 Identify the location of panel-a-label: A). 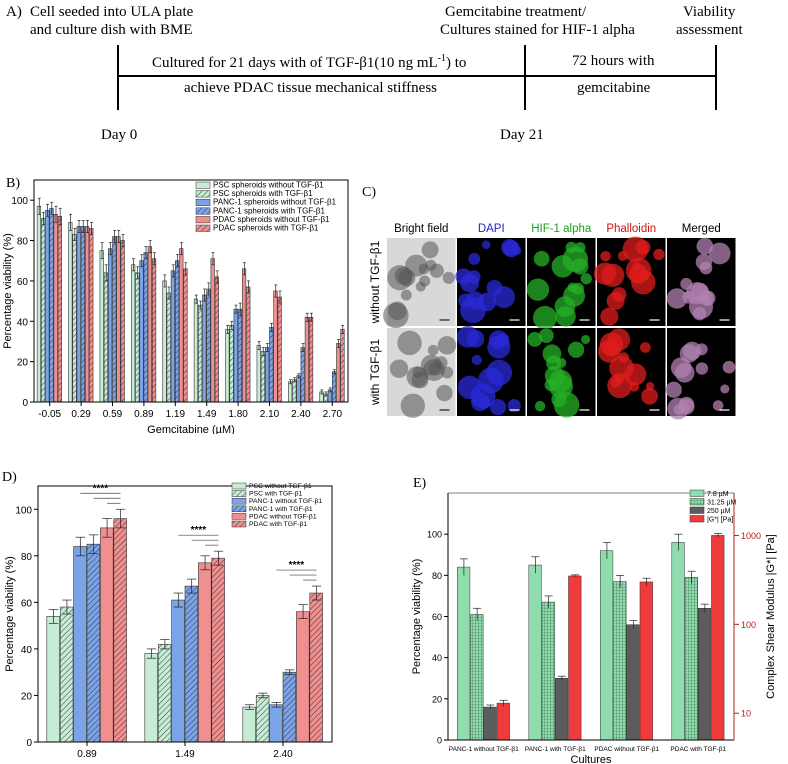
(14, 12).